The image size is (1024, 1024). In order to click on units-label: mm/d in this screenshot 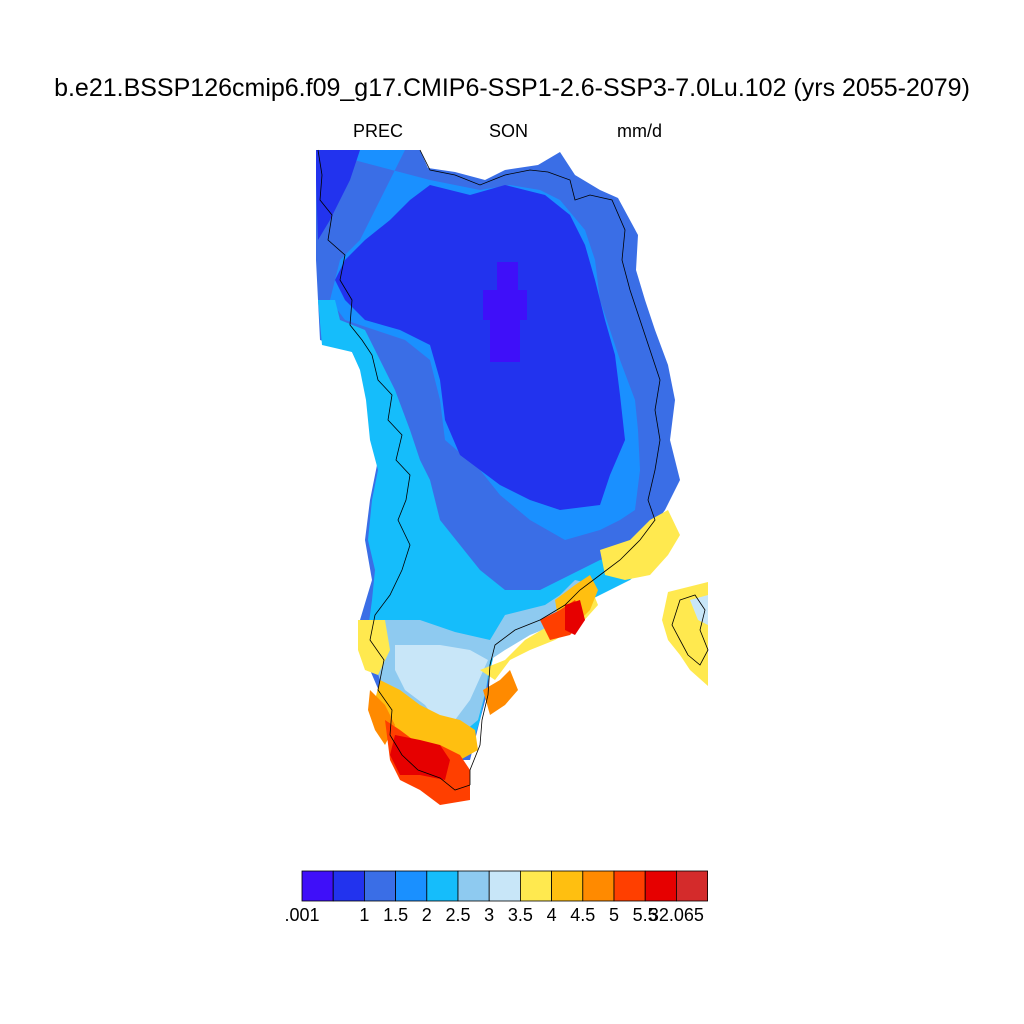, I will do `click(639, 131)`.